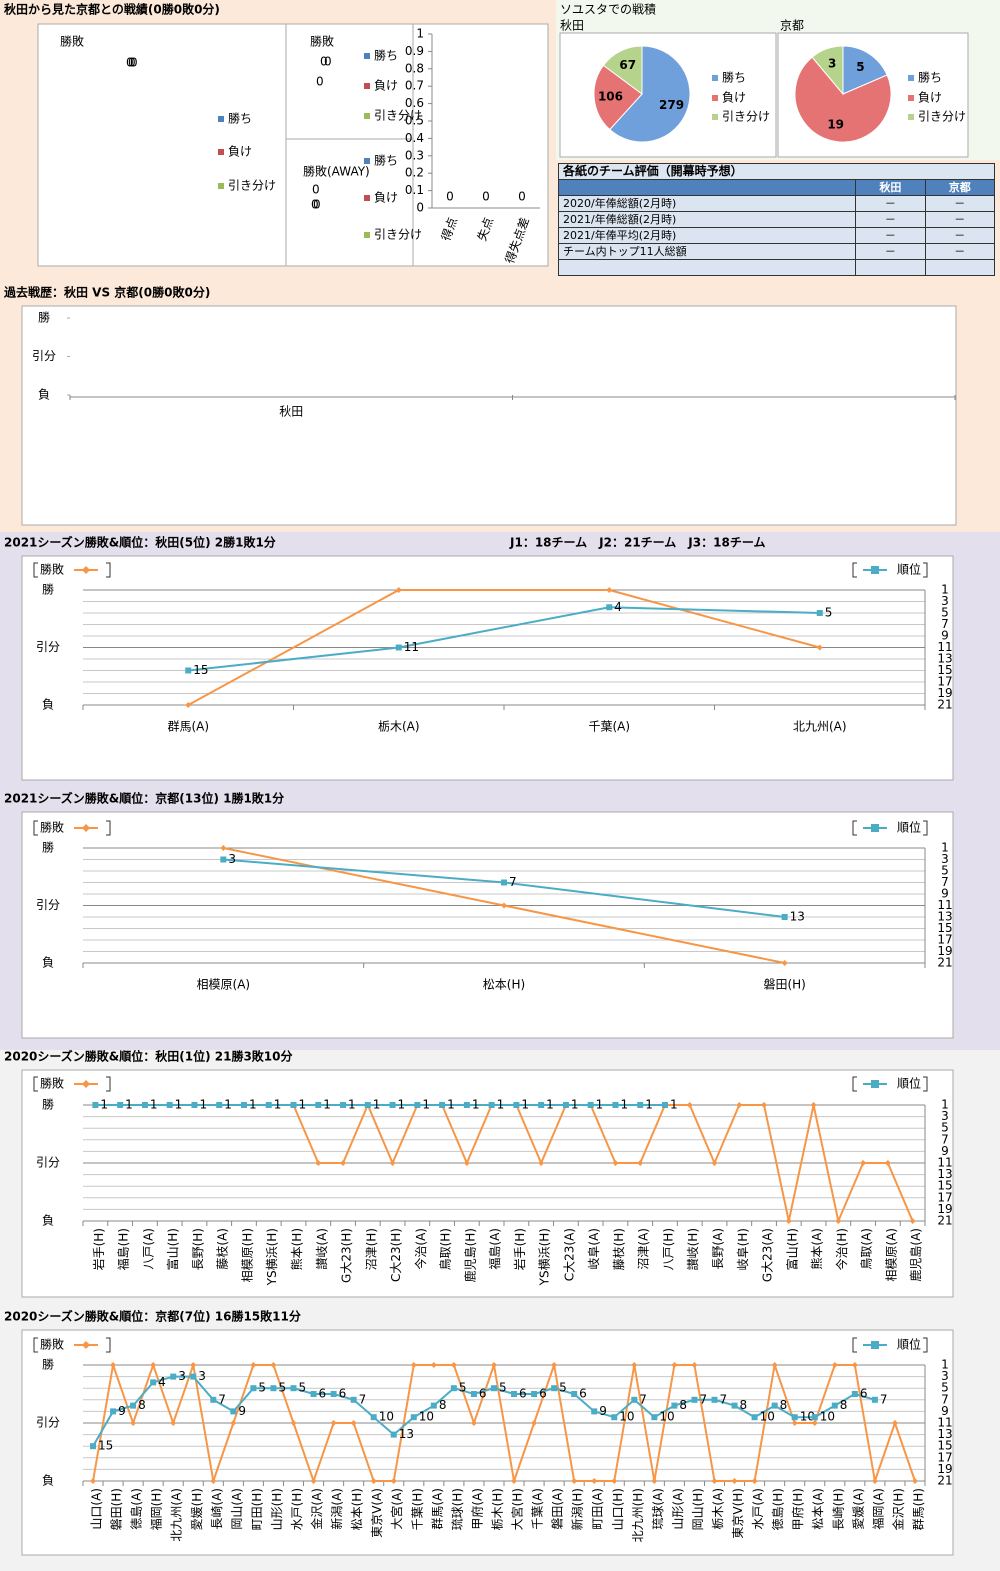 Image resolution: width=1000 pixels, height=1571 pixels. I want to click on x-tick-label: 山形(A), so click(678, 1509).